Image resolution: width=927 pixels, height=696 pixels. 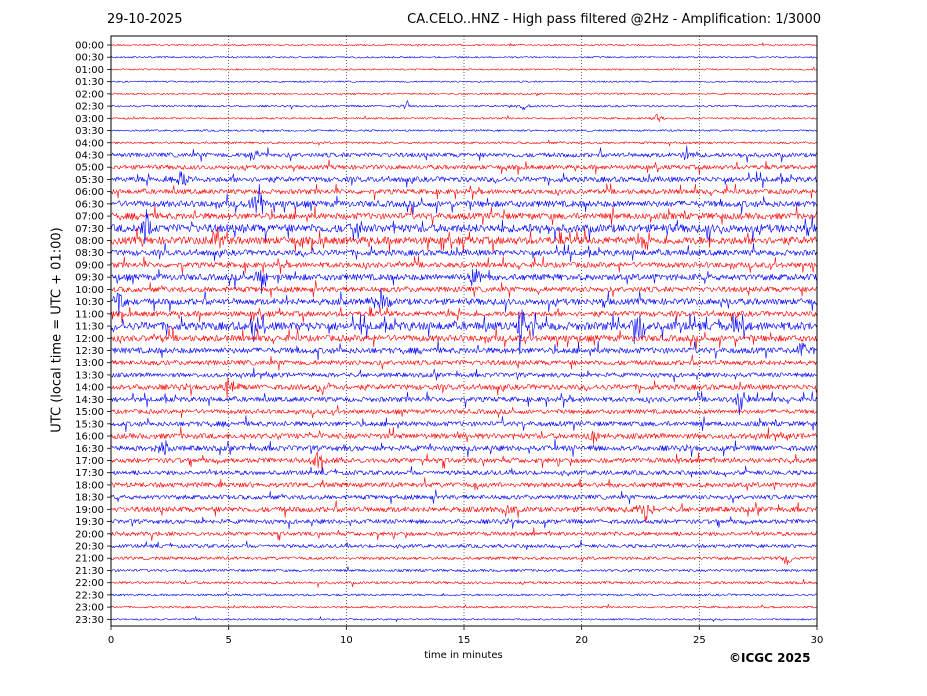 I want to click on trace-22:30, so click(x=464, y=594).